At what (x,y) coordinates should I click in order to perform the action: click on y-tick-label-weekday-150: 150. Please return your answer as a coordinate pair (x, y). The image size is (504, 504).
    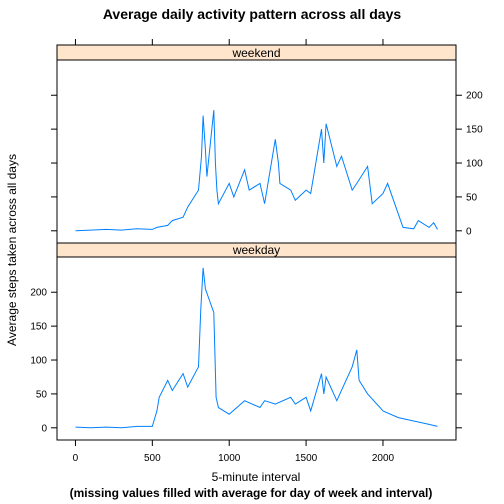
    Looking at the image, I should click on (38, 327).